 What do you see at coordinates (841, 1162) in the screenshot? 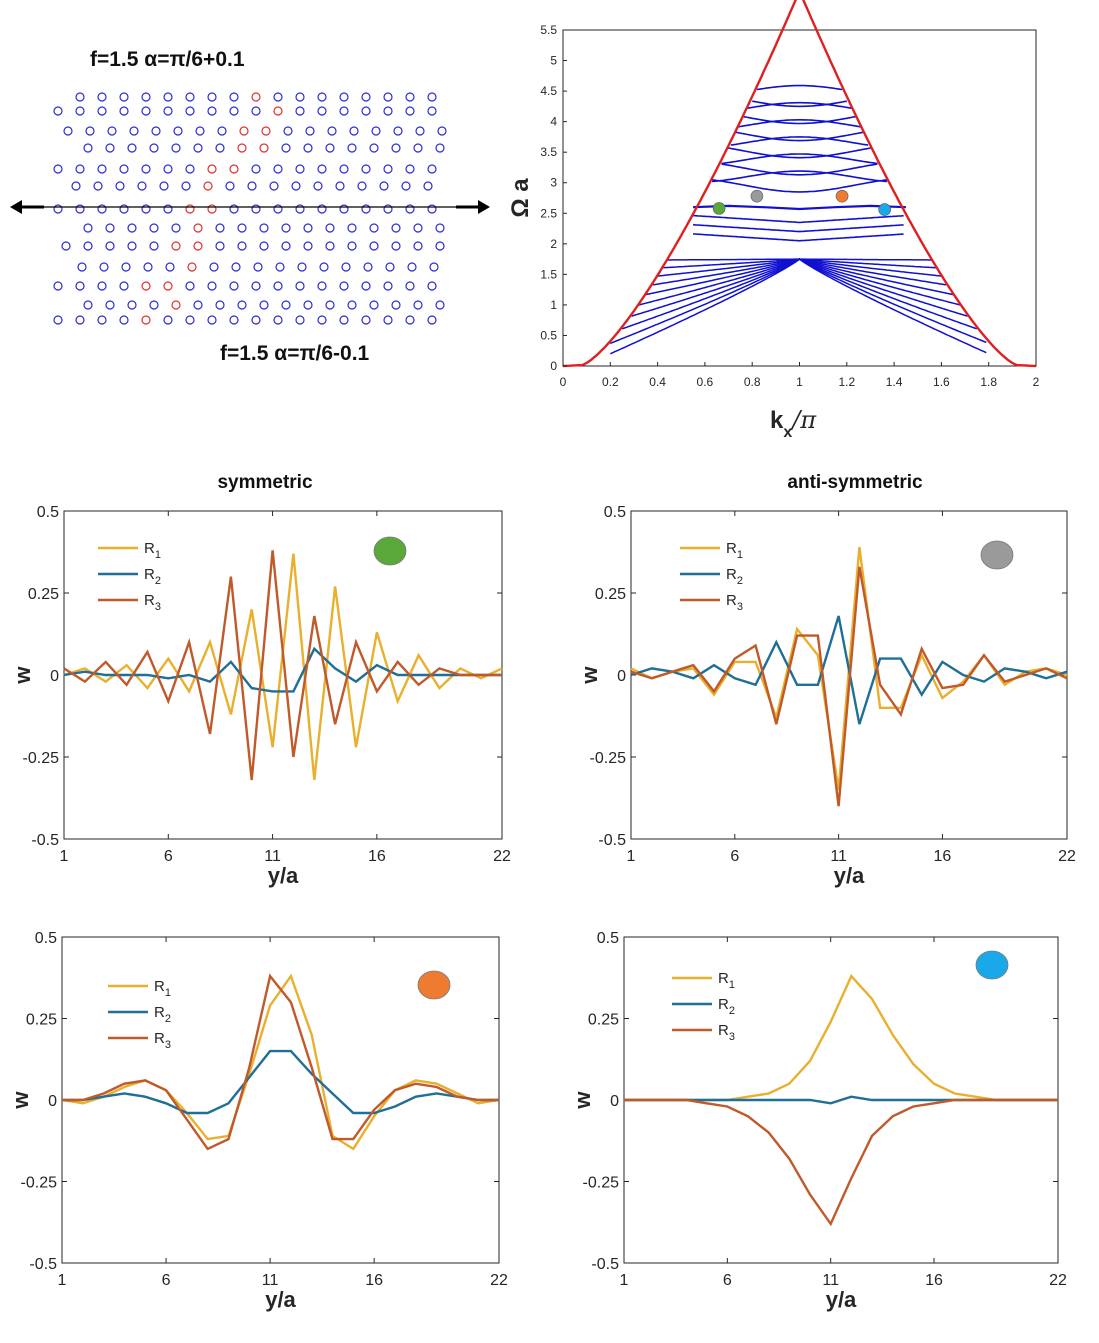
I see `series-line-r3` at bounding box center [841, 1162].